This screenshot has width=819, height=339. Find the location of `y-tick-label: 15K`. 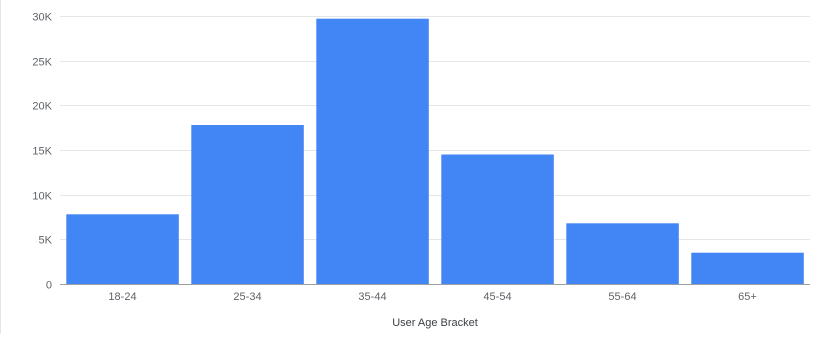

y-tick-label: 15K is located at coordinates (42, 152).